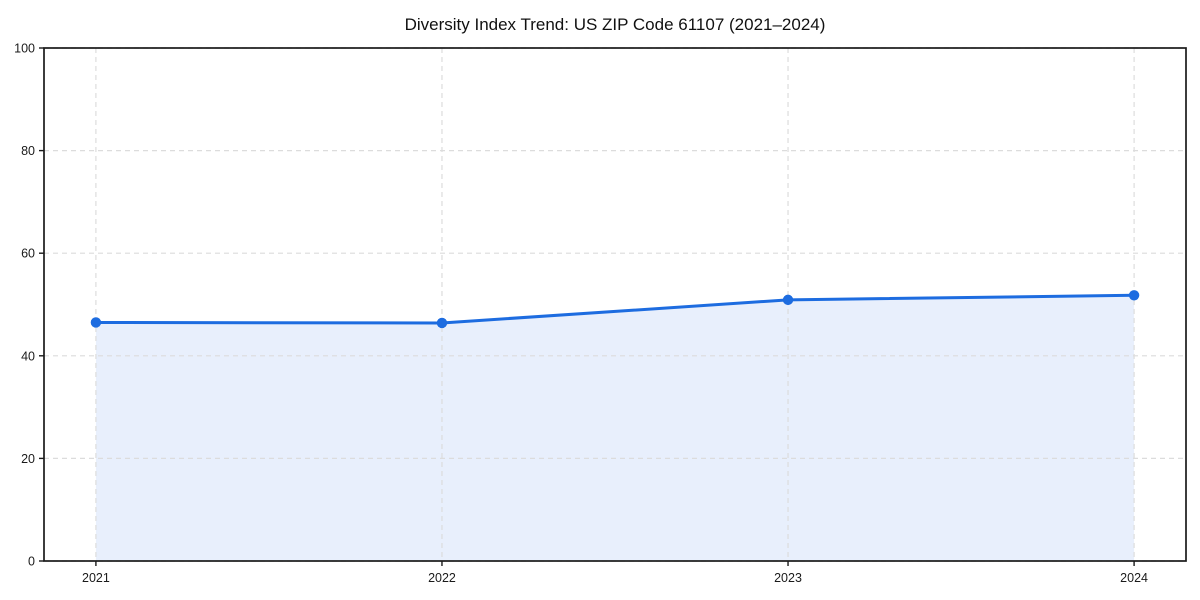 The image size is (1200, 600). Describe the element at coordinates (28, 151) in the screenshot. I see `y-tick-label: 80` at that location.